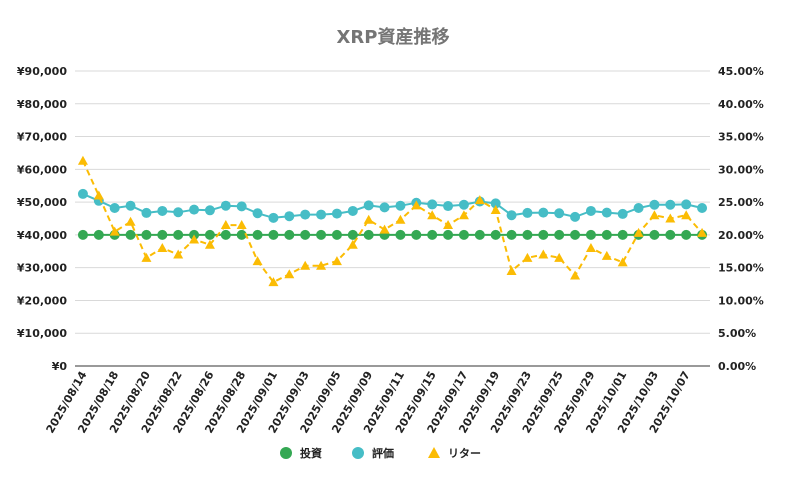 Image resolution: width=786 pixels, height=485 pixels. I want to click on right-y-tick-label: 45.00%, so click(741, 71).